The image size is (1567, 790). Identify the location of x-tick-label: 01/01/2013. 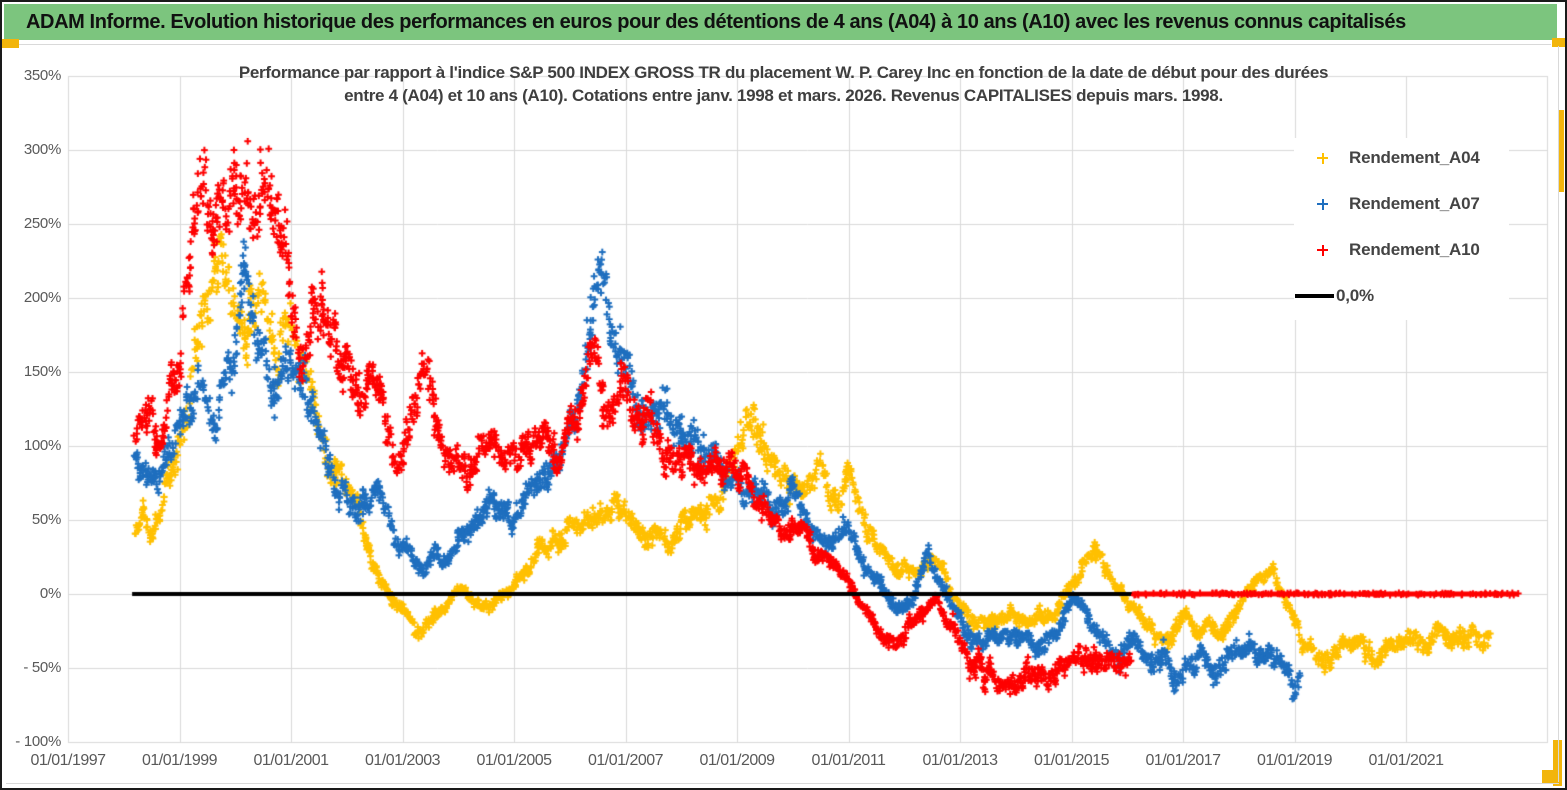
(960, 760).